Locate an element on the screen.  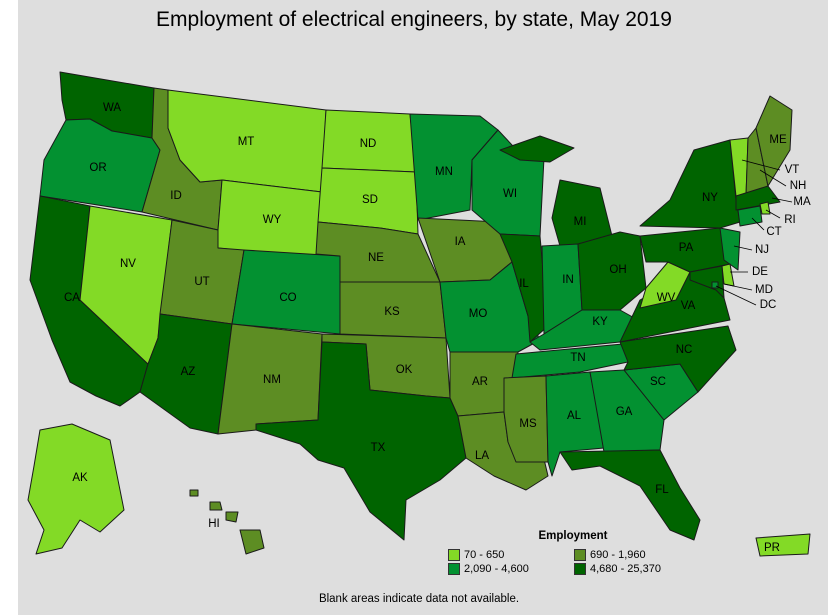
state-label-fl: FL is located at coordinates (662, 490).